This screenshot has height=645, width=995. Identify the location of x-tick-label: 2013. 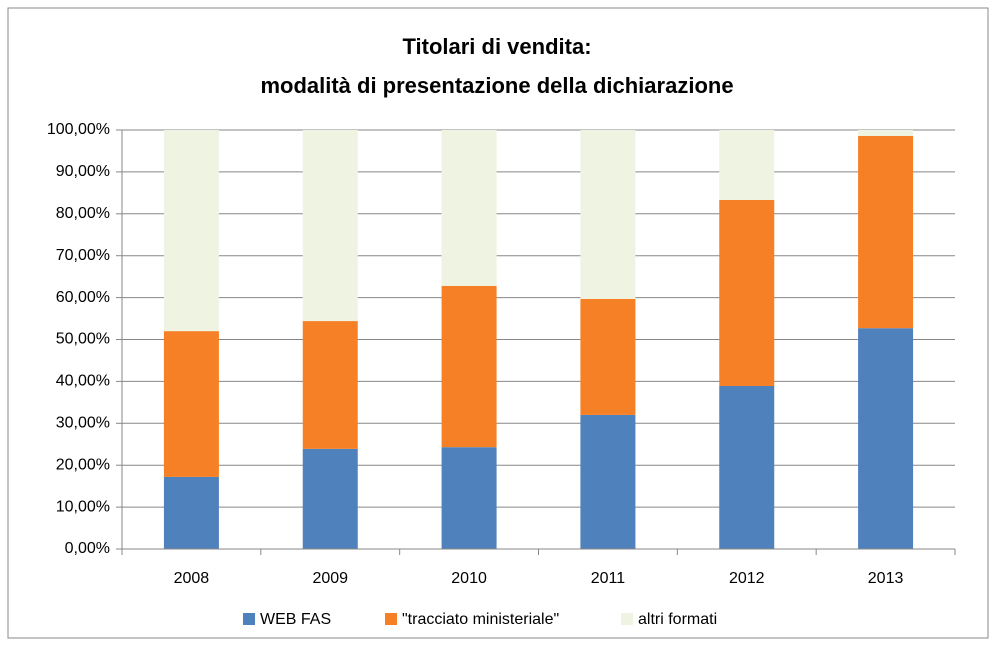
(886, 578).